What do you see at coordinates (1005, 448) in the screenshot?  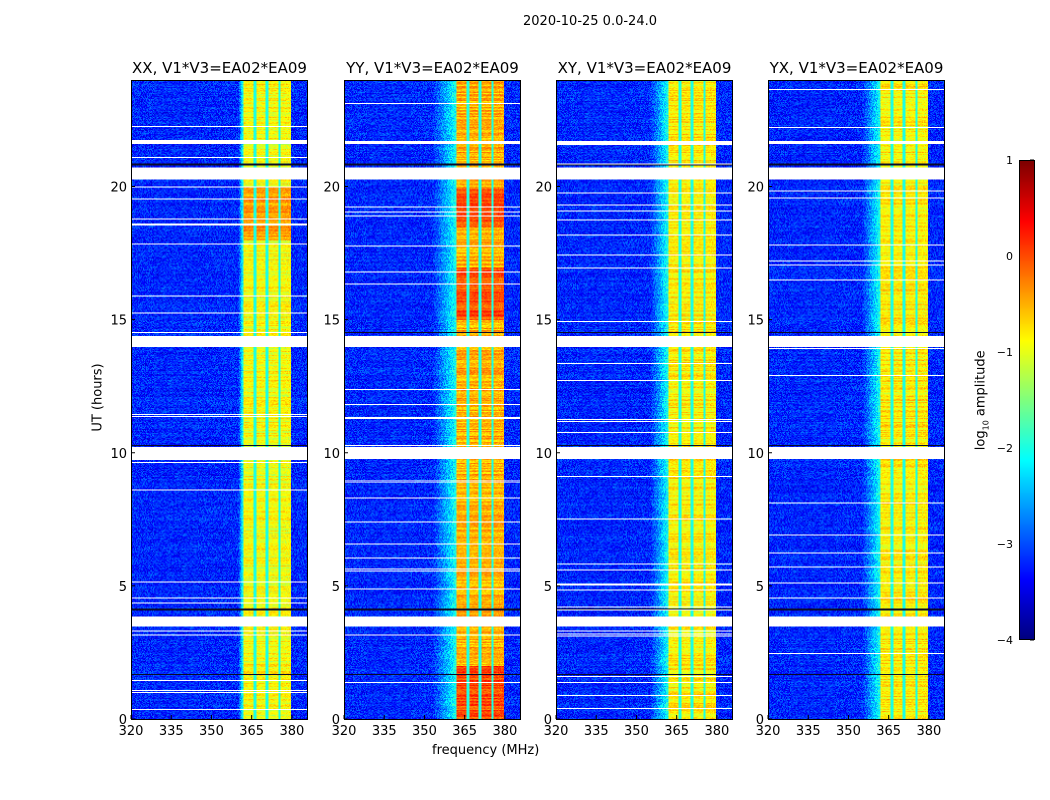 I see `colorbar-tick-label: −2` at bounding box center [1005, 448].